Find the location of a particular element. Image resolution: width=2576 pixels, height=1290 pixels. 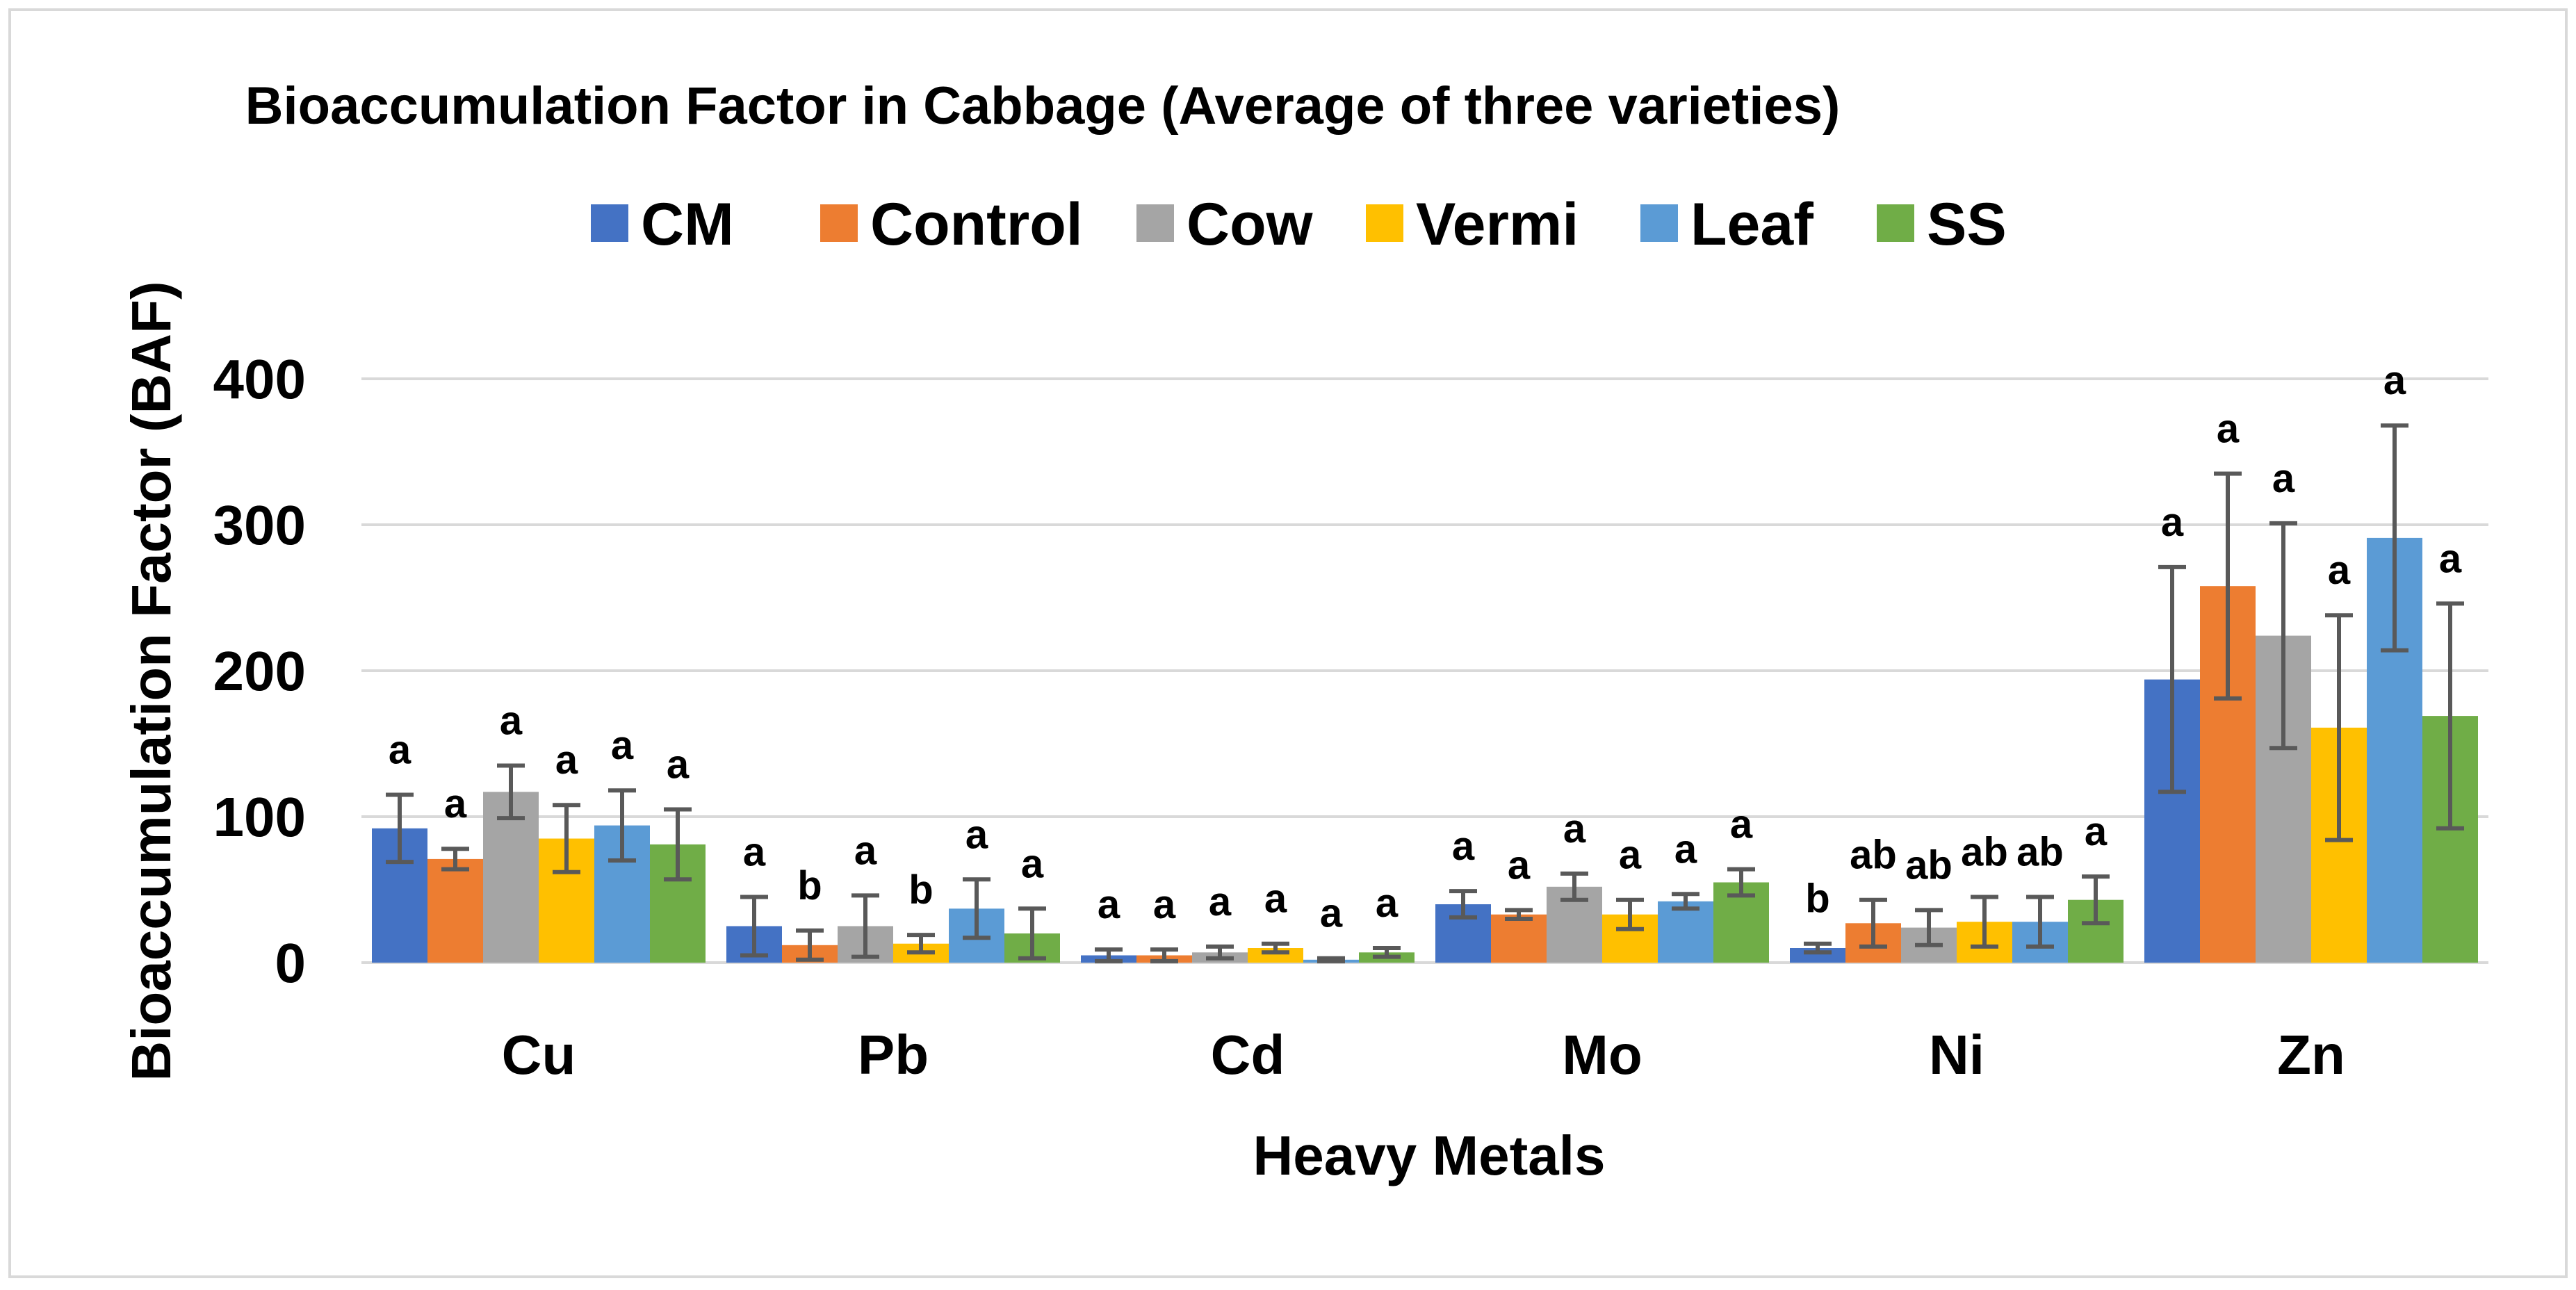

x-tick-label: Cu is located at coordinates (539, 1055).